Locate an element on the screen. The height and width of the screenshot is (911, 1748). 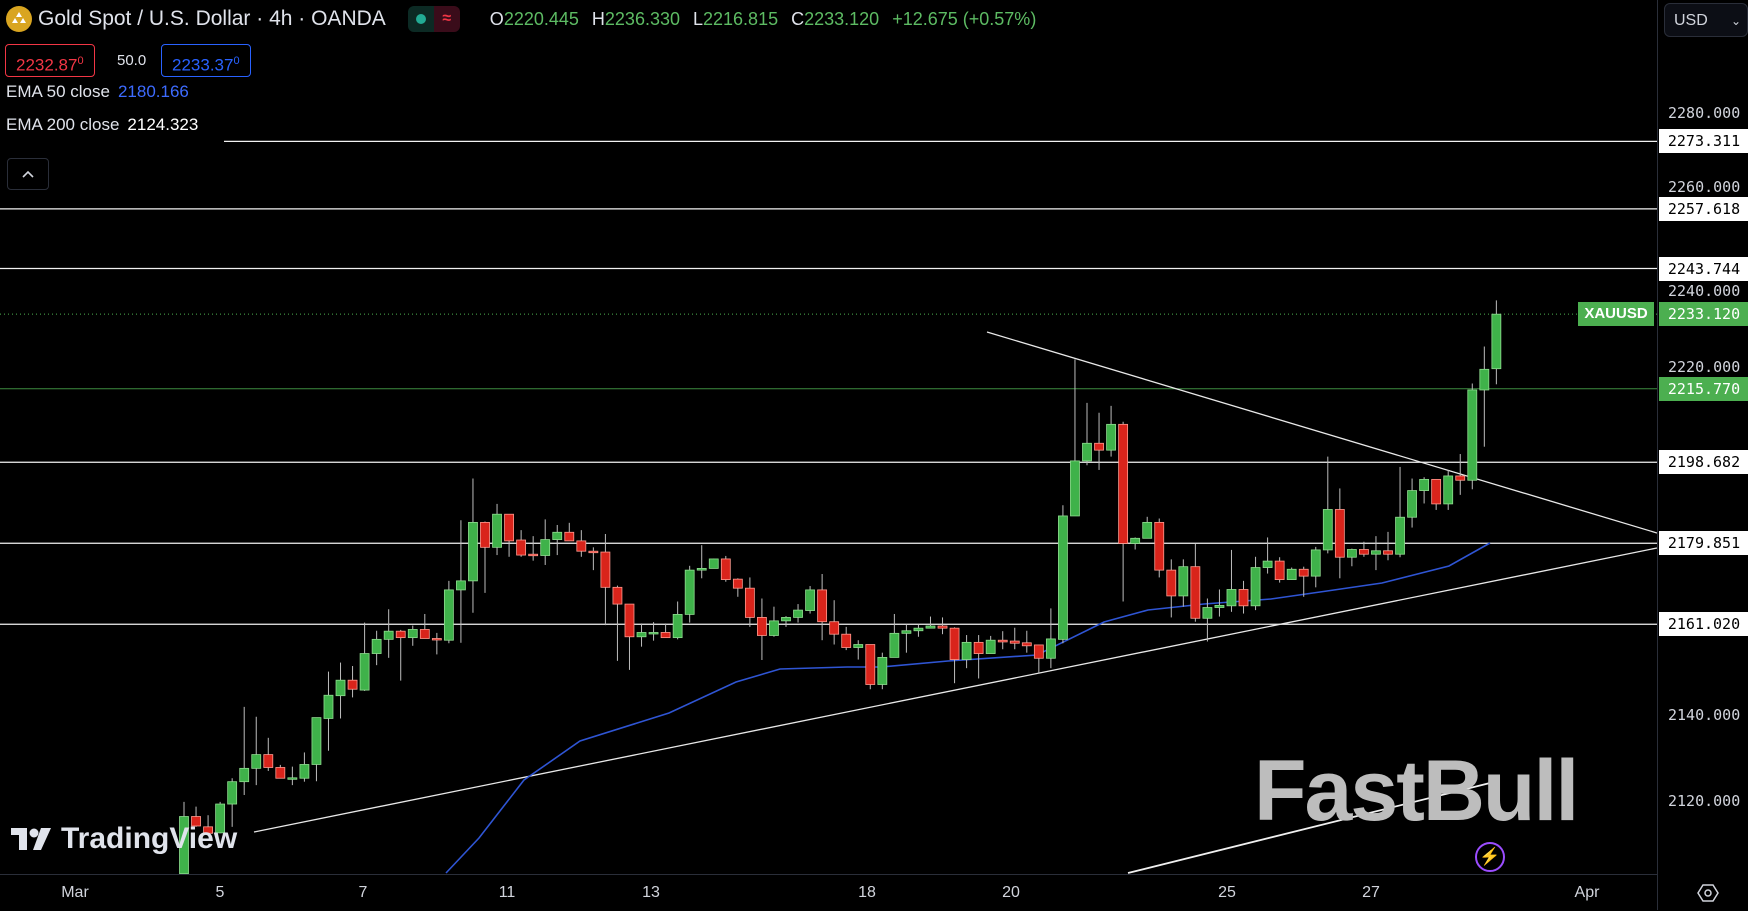
symbol-title: Gold Spot / U.S. Dollar · 4h · OANDA is located at coordinates (212, 18).